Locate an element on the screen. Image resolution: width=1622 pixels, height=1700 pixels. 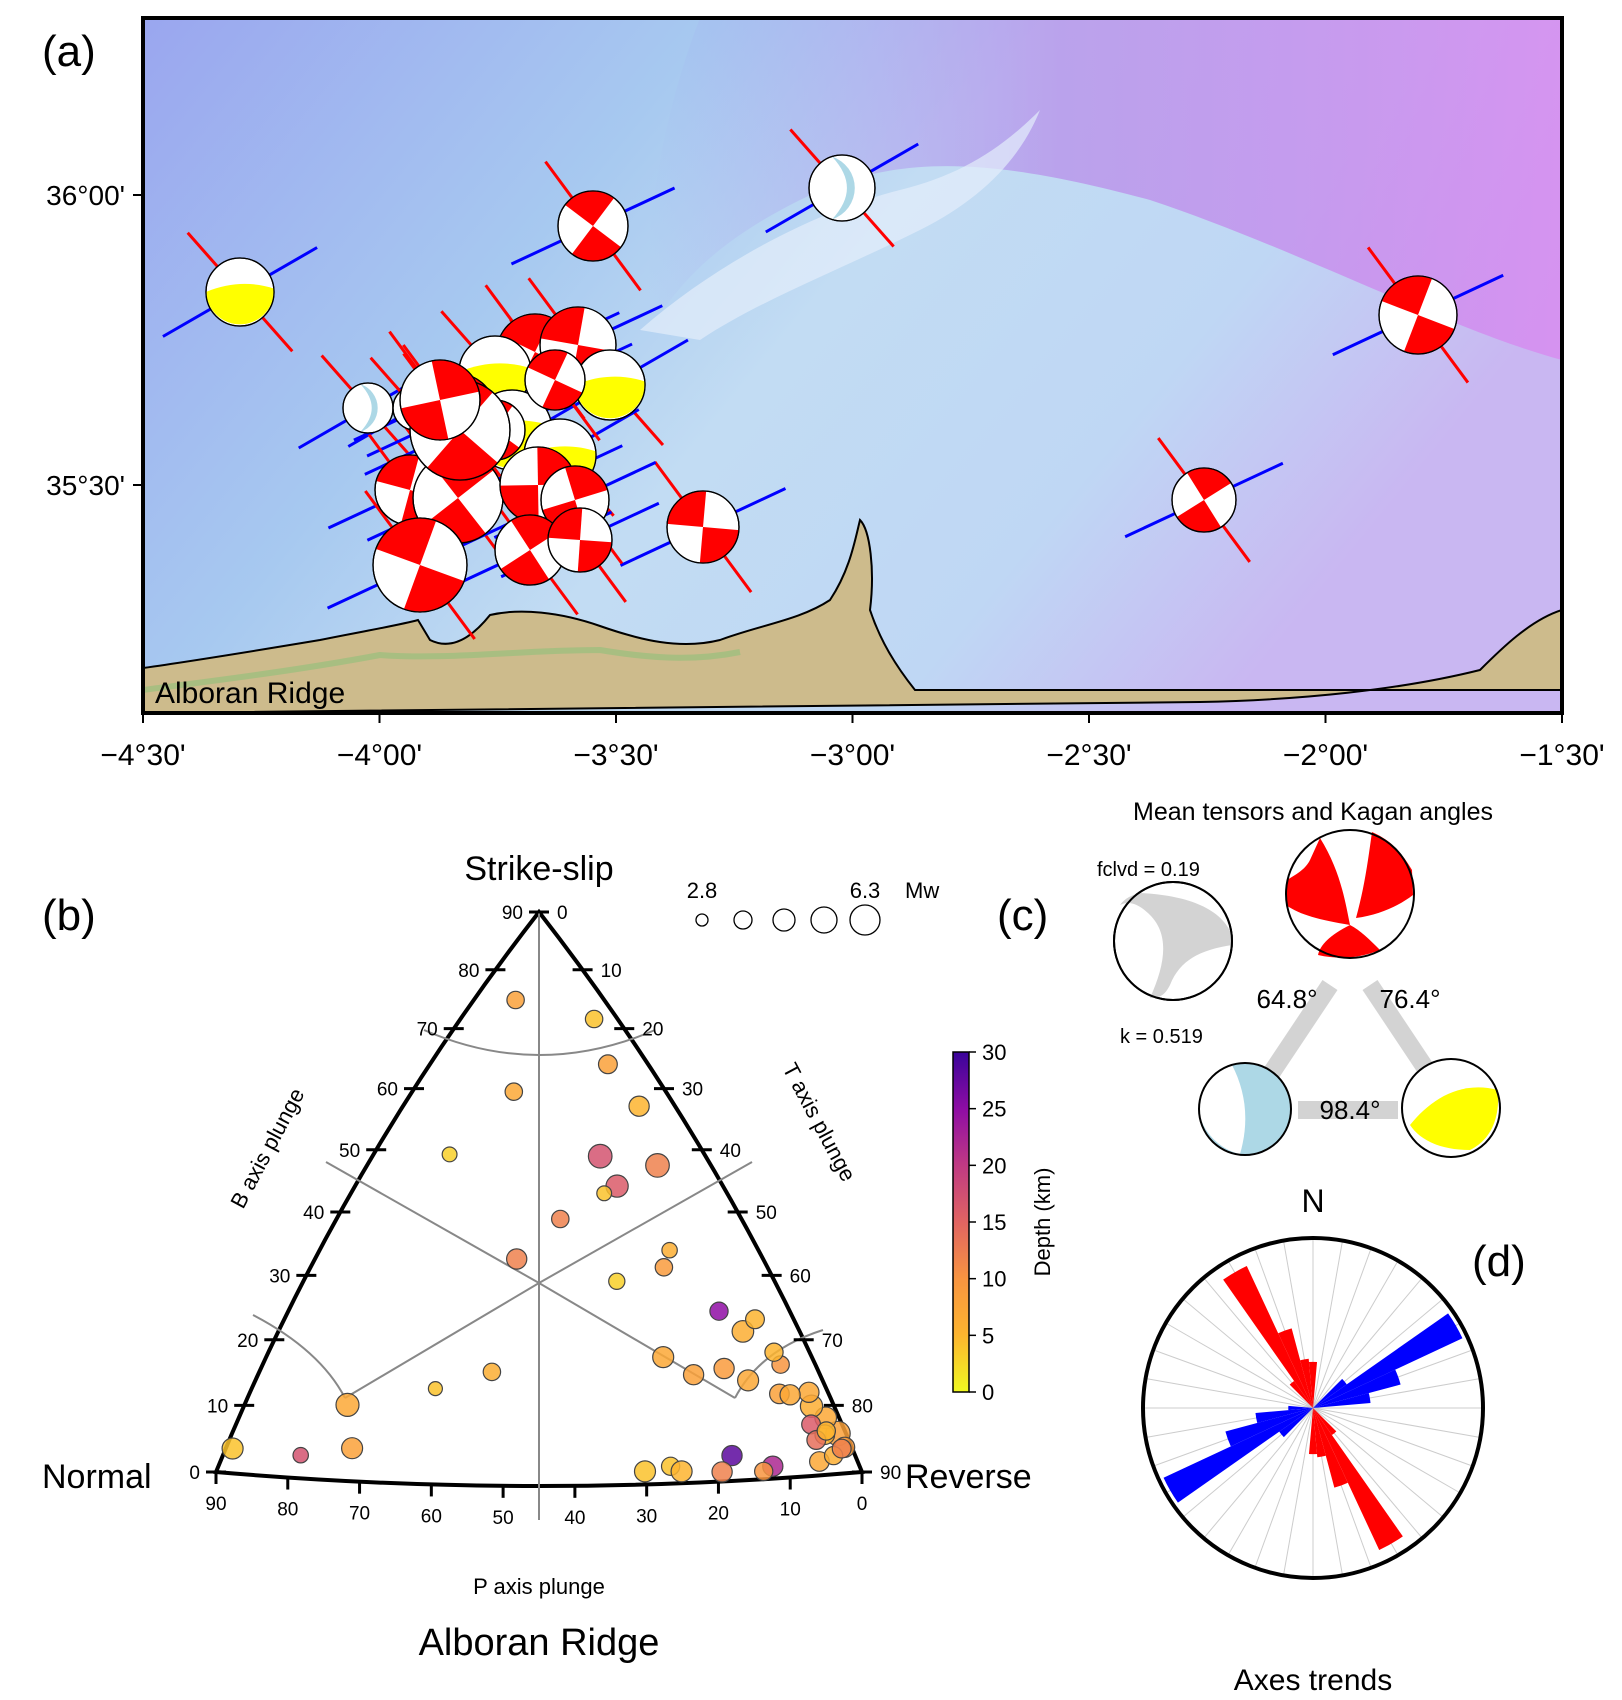
p-plunge-tick-label: 0 is located at coordinates (862, 1504).